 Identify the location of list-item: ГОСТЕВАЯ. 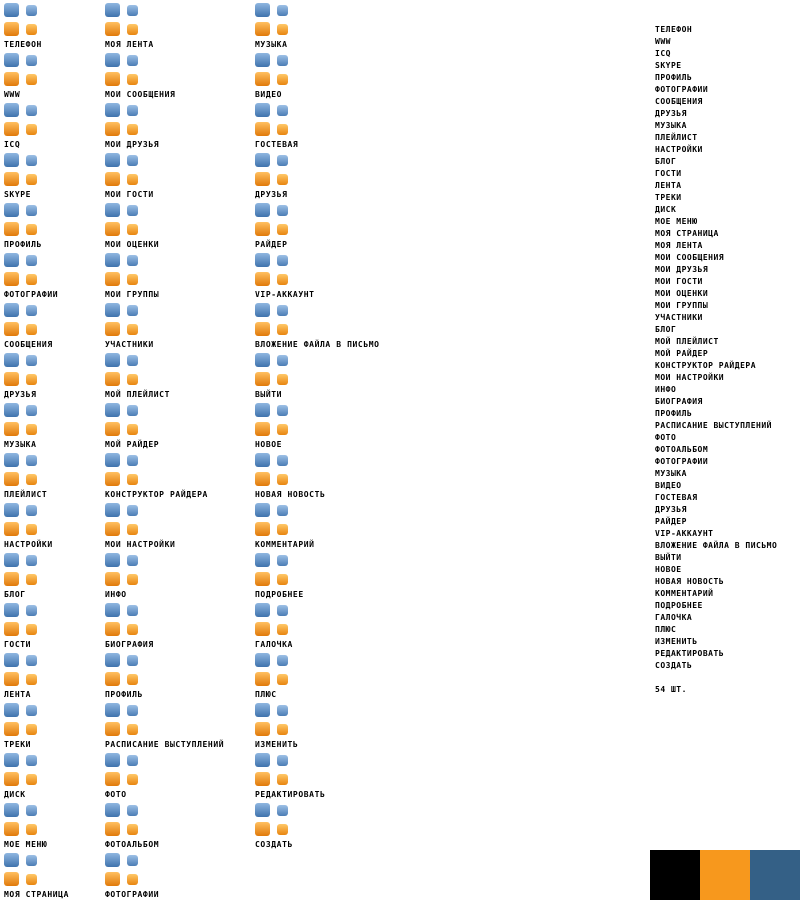
(676, 497).